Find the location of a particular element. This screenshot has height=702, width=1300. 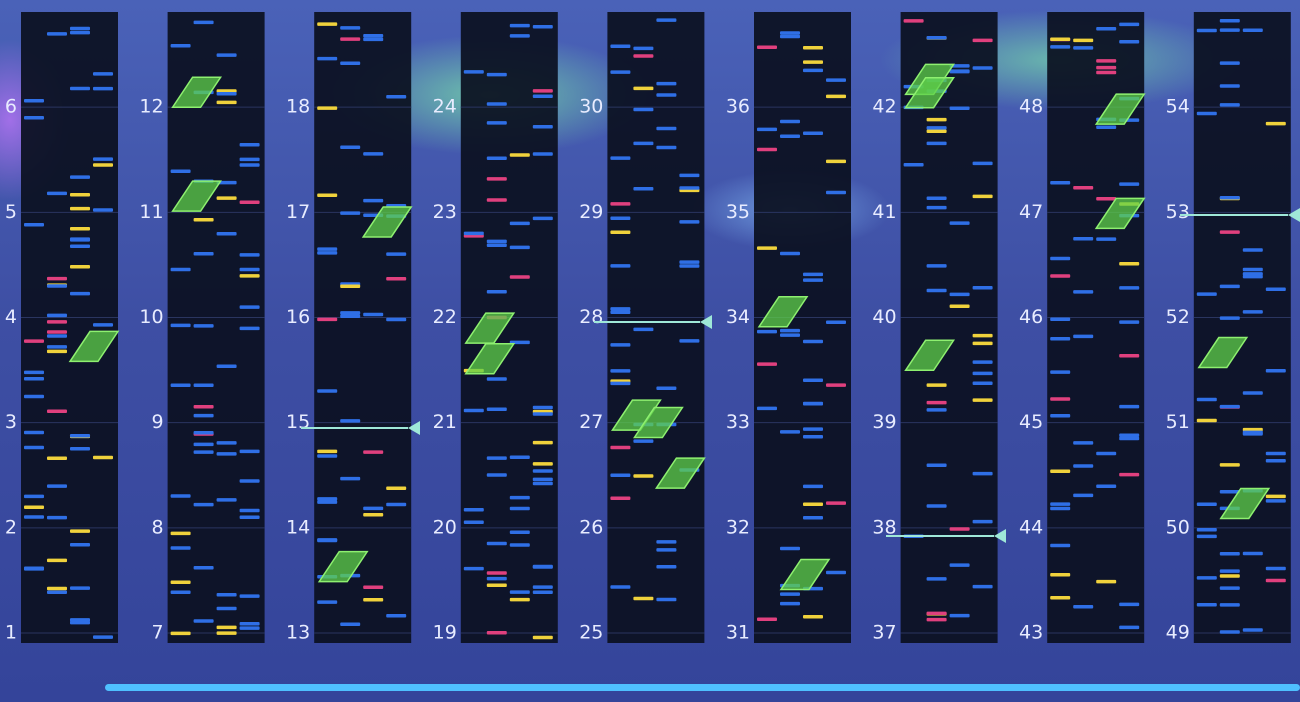

measure-number: 5 is located at coordinates (11, 212).